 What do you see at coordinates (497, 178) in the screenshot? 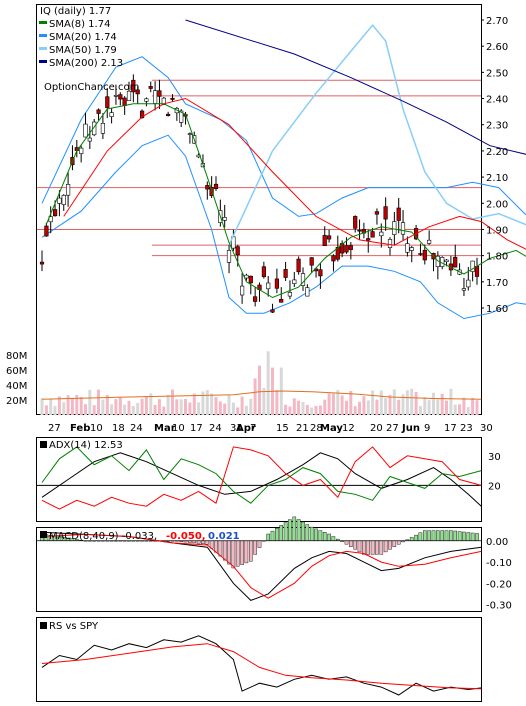
I see `price-tick-label: 2.10` at bounding box center [497, 178].